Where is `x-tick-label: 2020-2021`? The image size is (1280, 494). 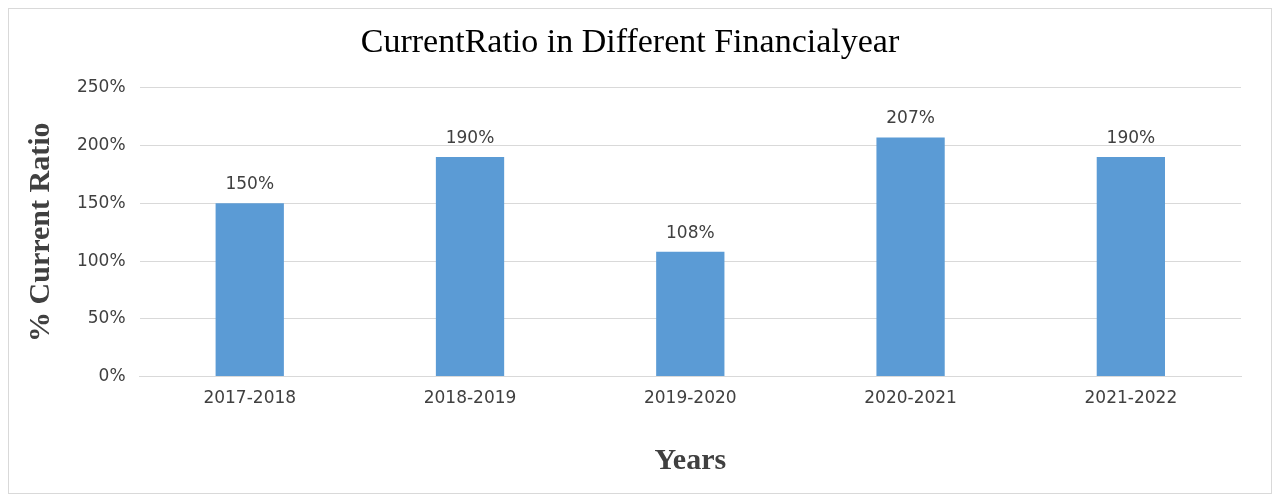
x-tick-label: 2020-2021 is located at coordinates (910, 397).